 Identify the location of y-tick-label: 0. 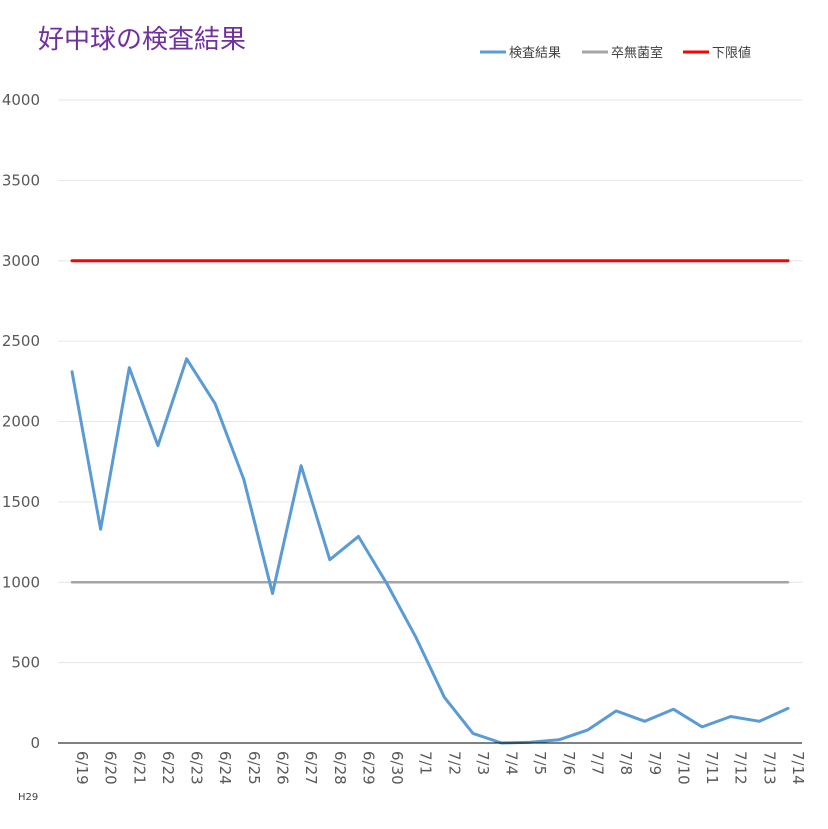
(35, 743).